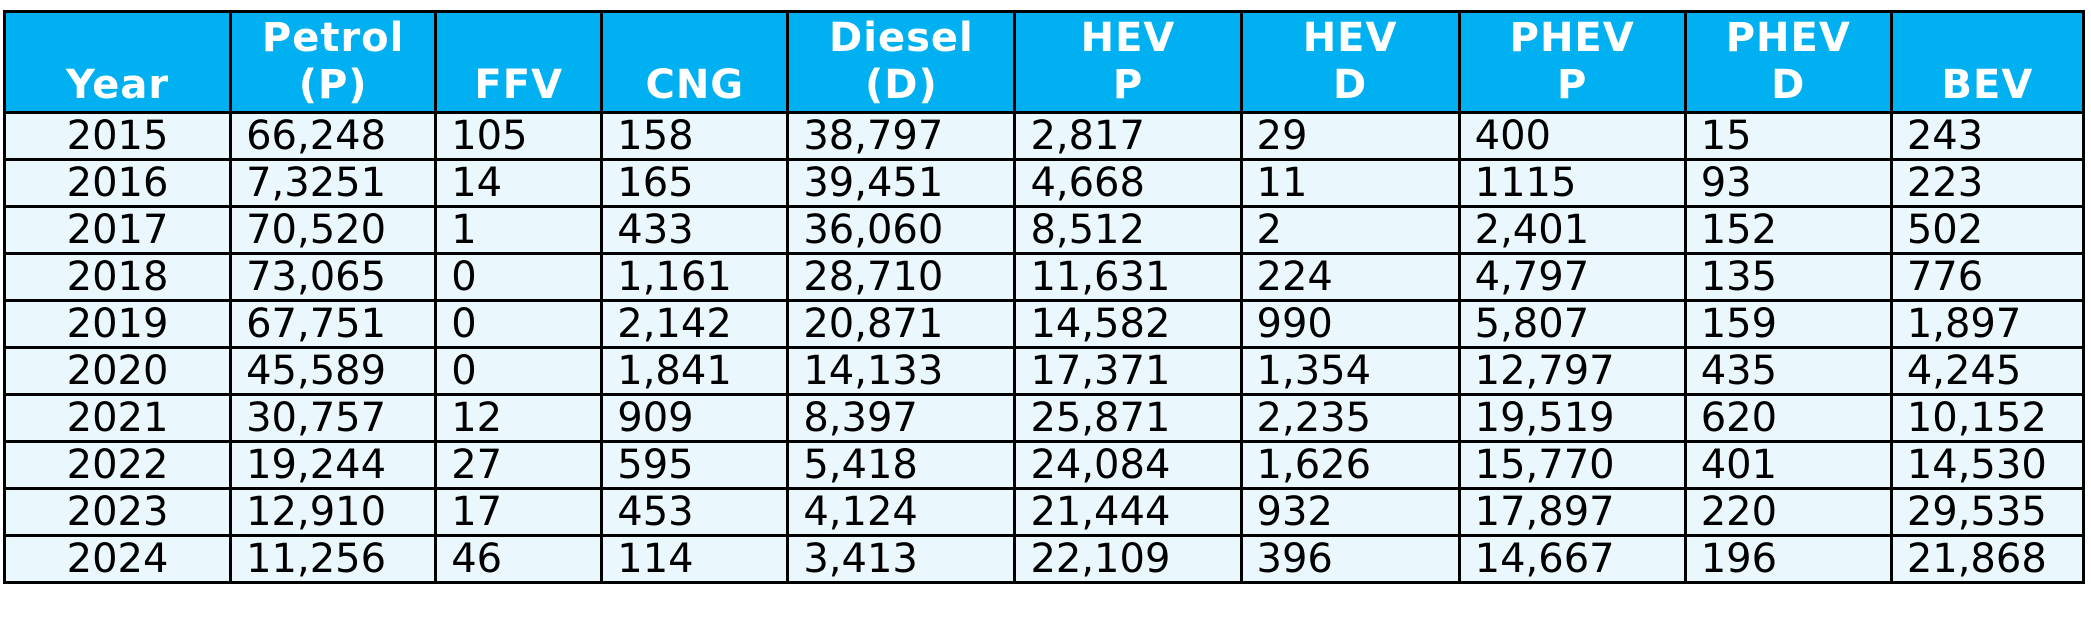 Image resolution: width=2091 pixels, height=632 pixels. I want to click on value-cell-hev-p: 24,084, so click(1128, 465).